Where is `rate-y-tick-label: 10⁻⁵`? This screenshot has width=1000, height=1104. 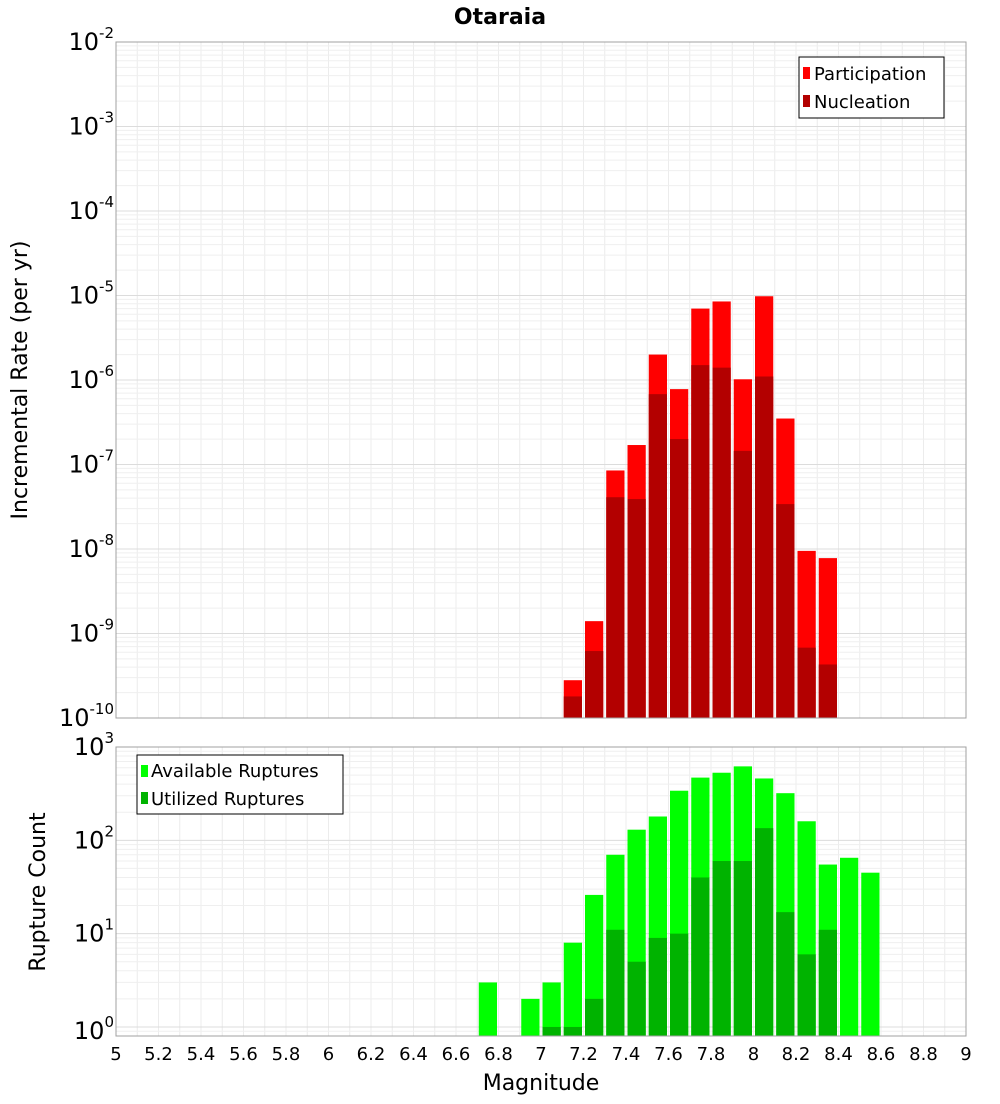 rate-y-tick-label: 10⁻⁵ is located at coordinates (91, 294).